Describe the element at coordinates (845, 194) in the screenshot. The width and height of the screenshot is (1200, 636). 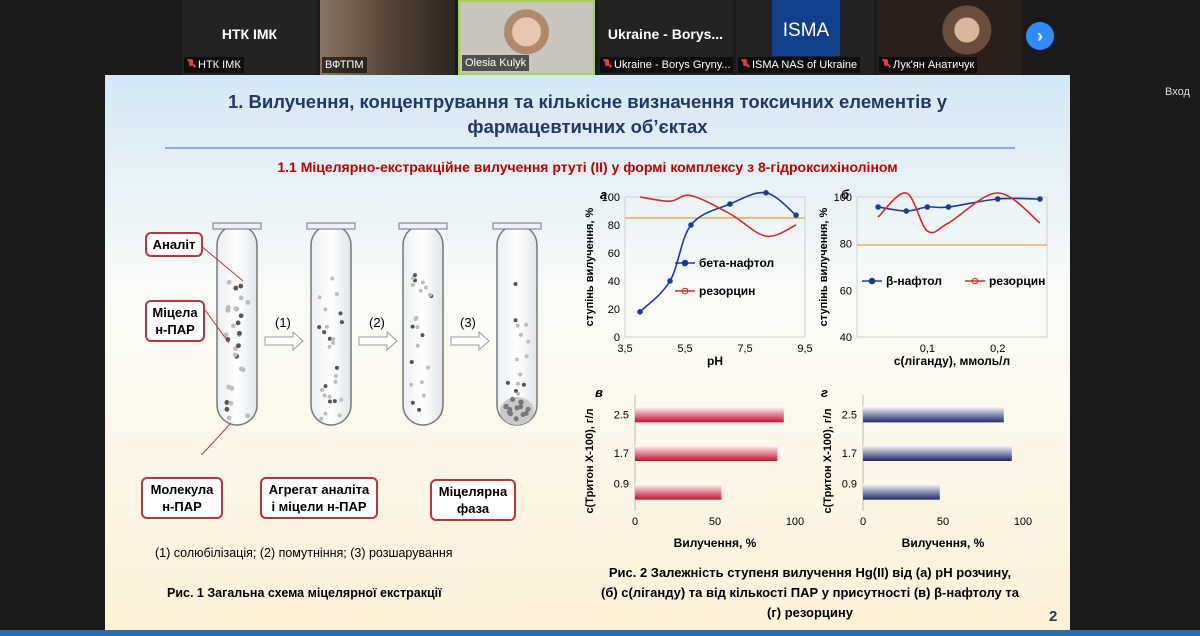
I see `panel-label: б` at that location.